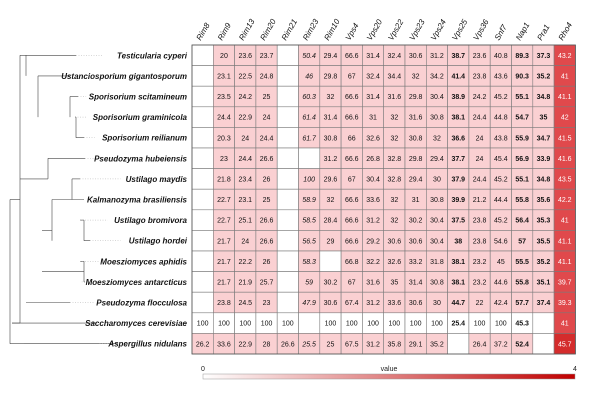 The height and width of the screenshot is (400, 600). Describe the element at coordinates (480, 29) in the screenshot. I see `column-label: Vps36` at that location.